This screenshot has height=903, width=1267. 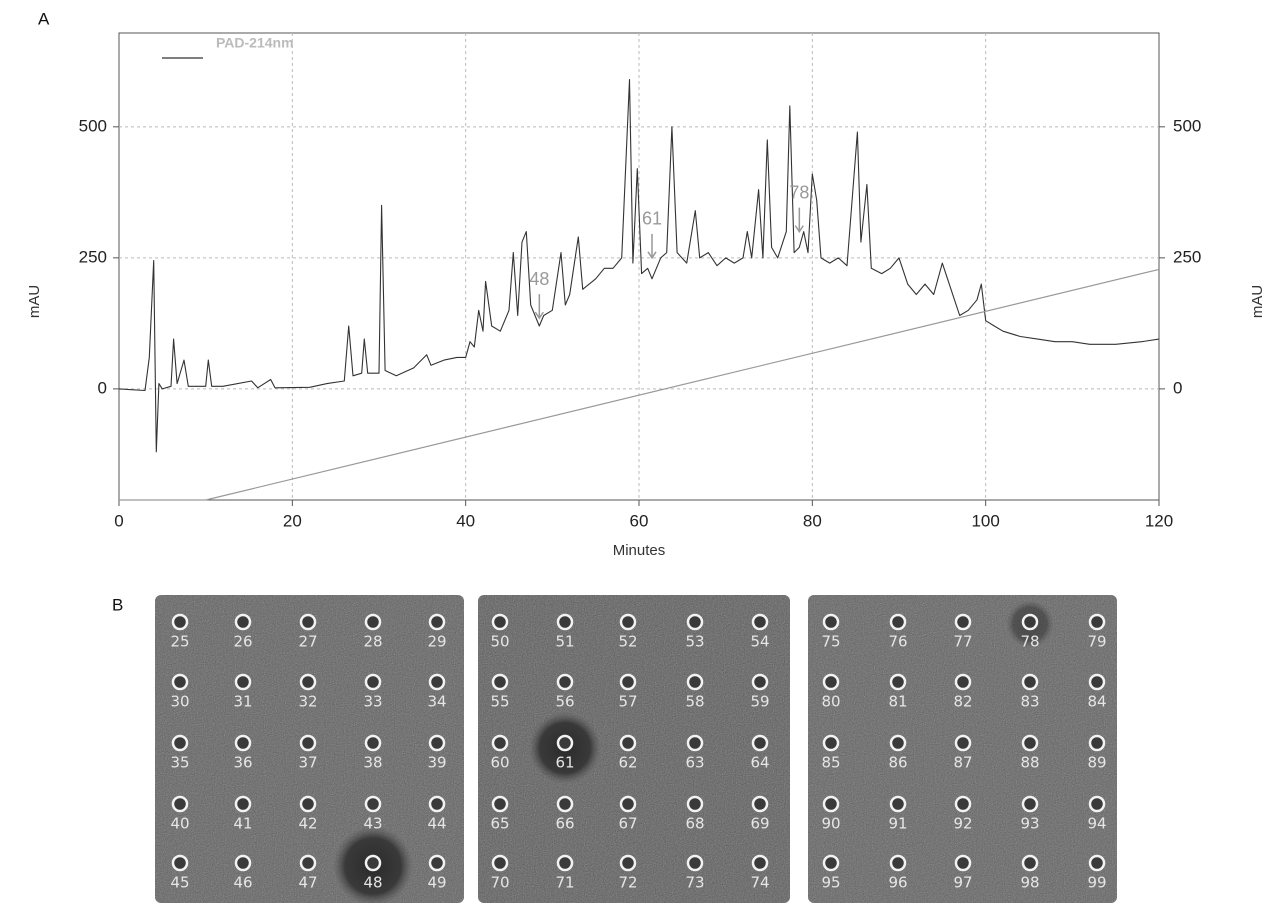 What do you see at coordinates (307, 642) in the screenshot?
I see `well-number: 27` at bounding box center [307, 642].